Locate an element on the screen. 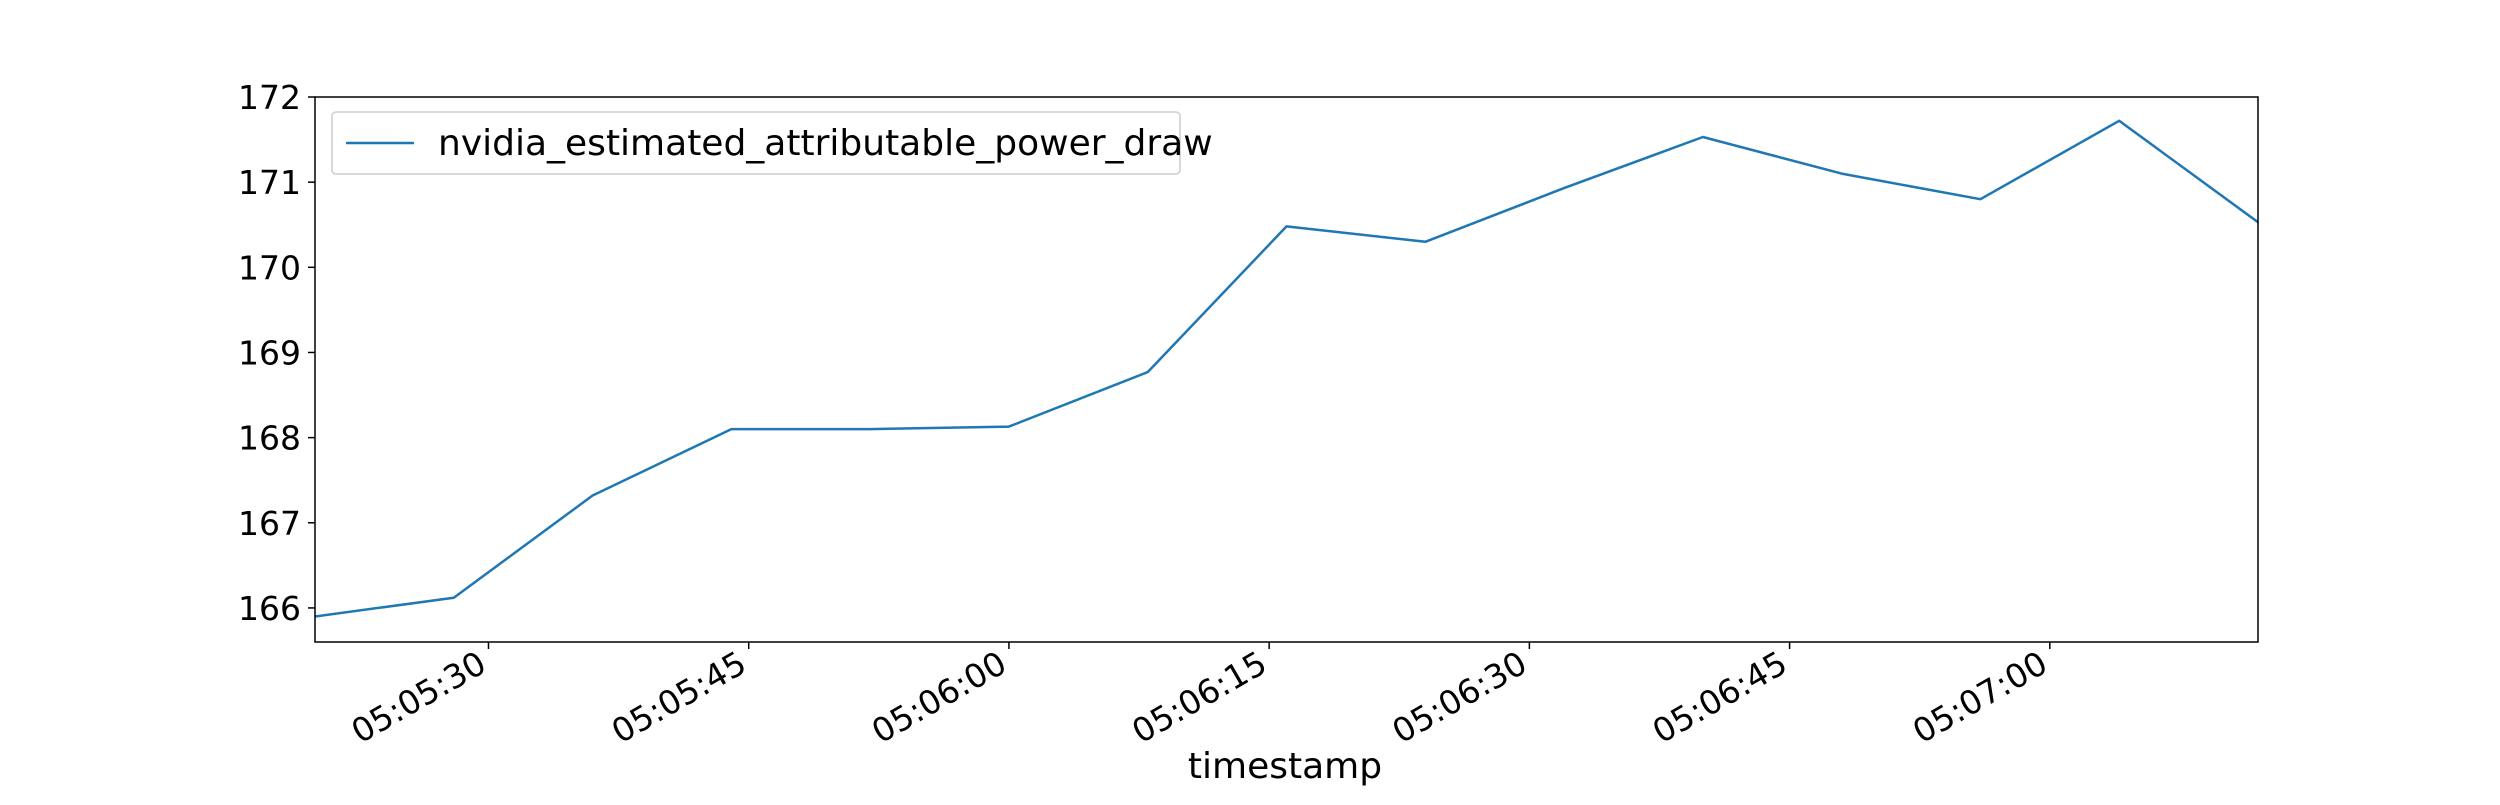  x-tick-label: 05:05:30 is located at coordinates (419, 697).